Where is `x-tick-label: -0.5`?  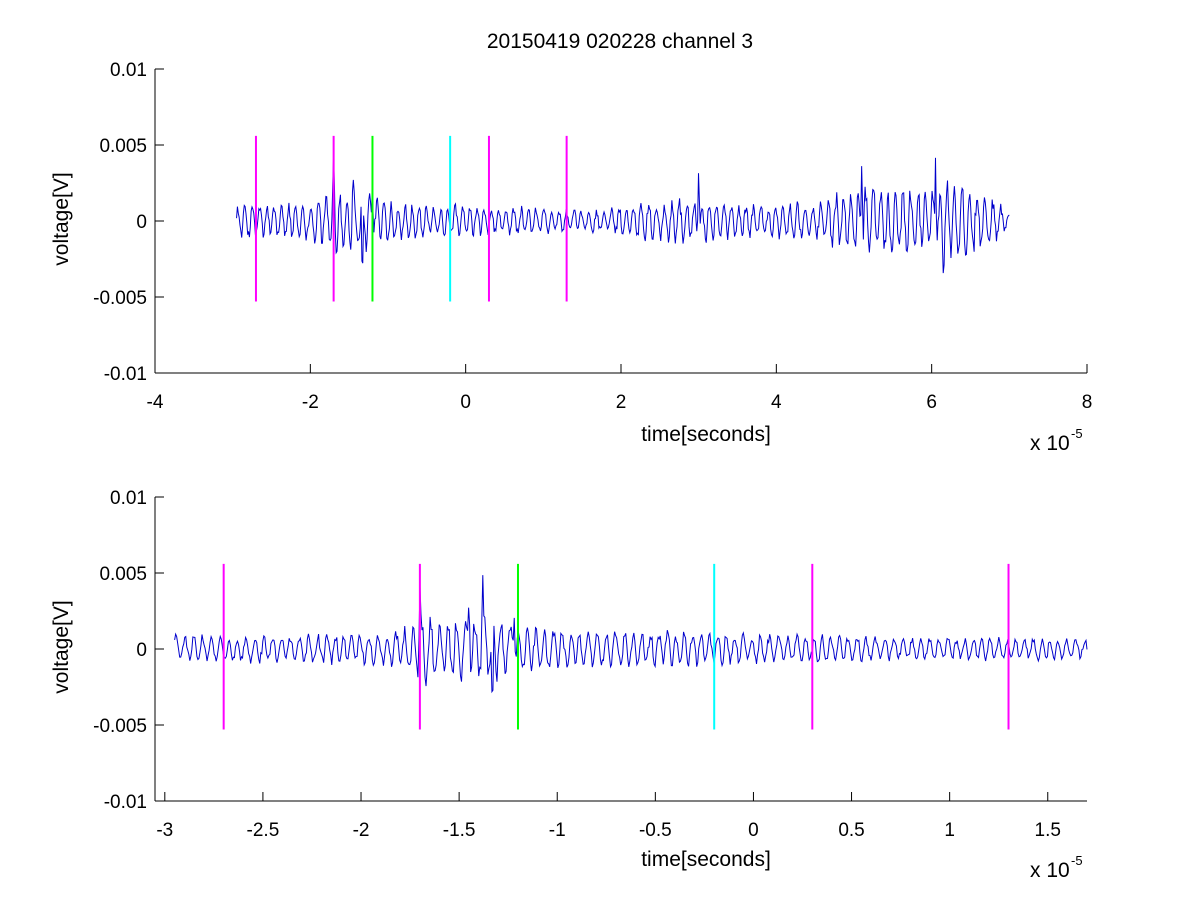 x-tick-label: -0.5 is located at coordinates (655, 830).